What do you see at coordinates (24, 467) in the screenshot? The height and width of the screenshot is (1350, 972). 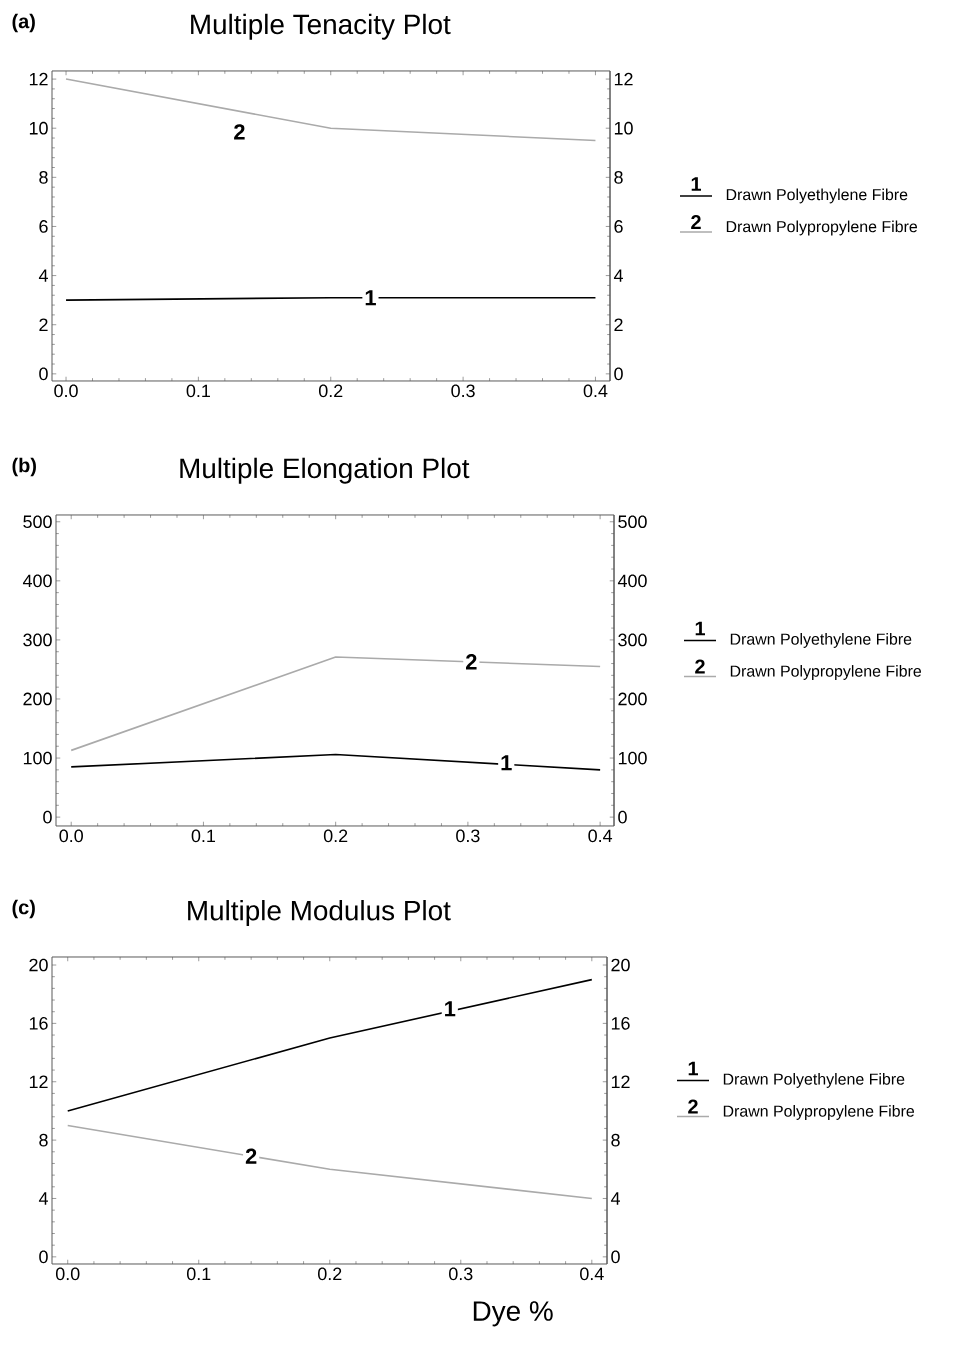 I see `text: (b)` at bounding box center [24, 467].